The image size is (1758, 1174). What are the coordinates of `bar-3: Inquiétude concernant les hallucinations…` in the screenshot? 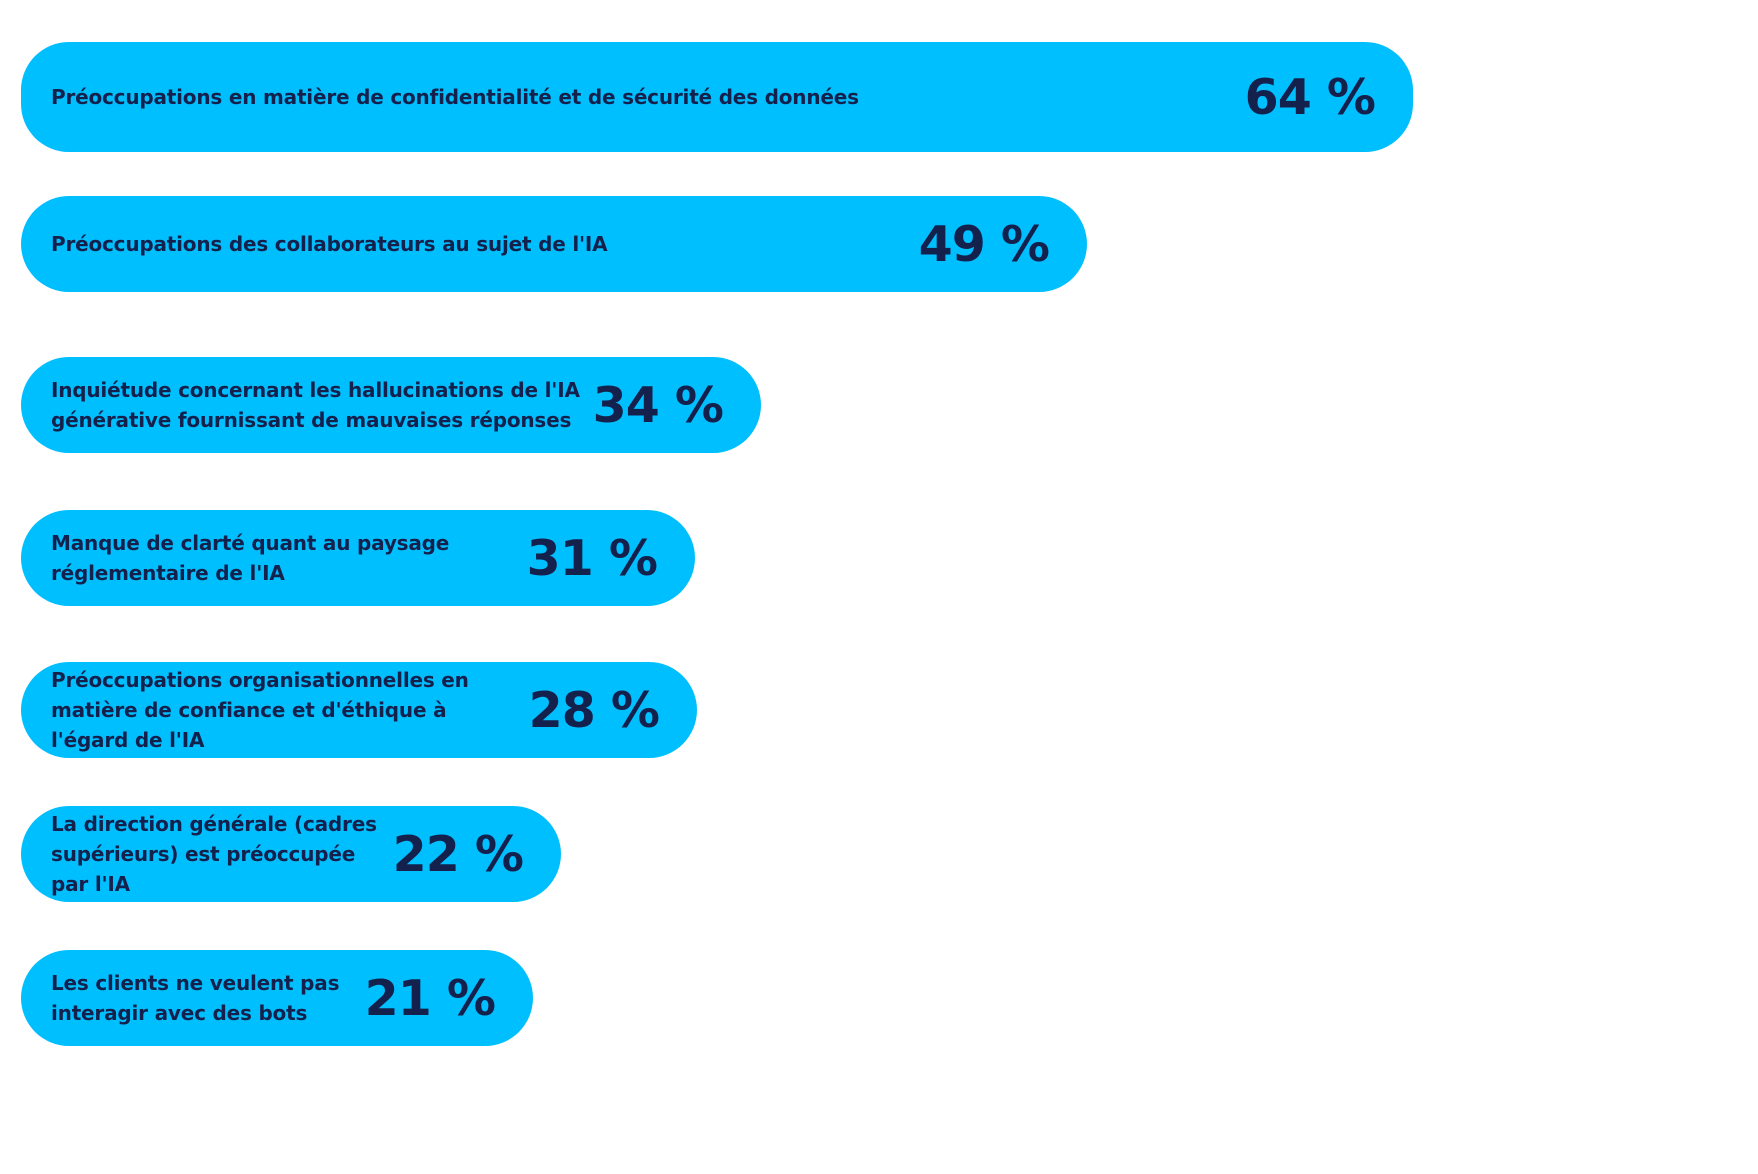 It's located at (391, 405).